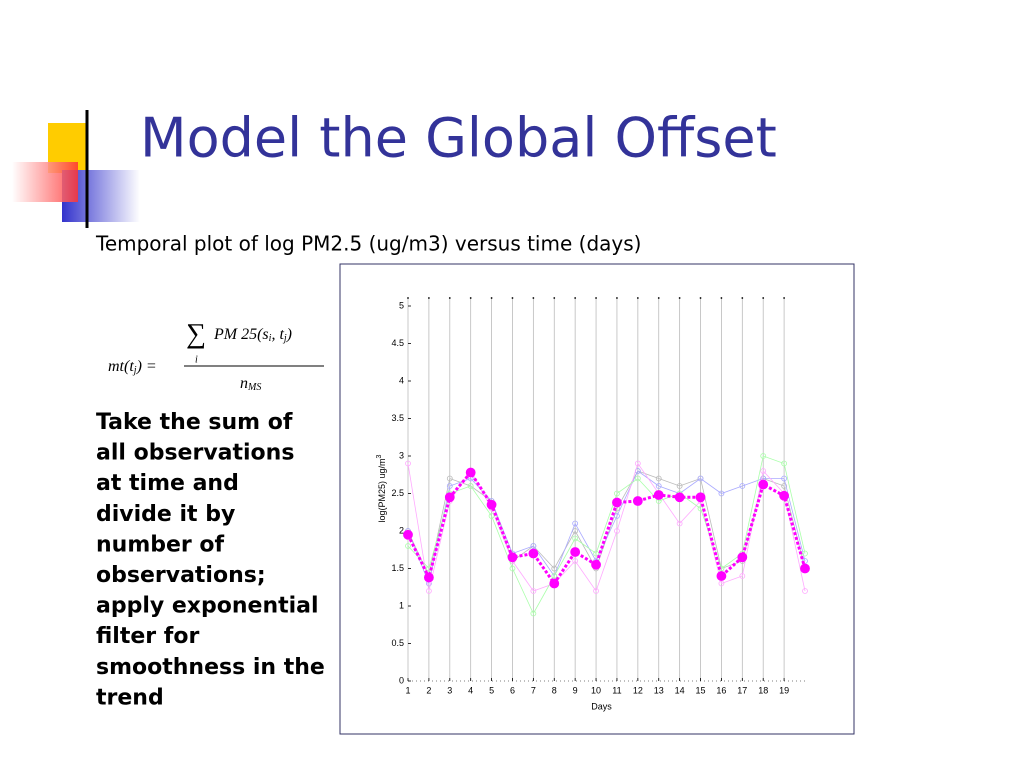  Describe the element at coordinates (606, 528) in the screenshot. I see `series-line-highlight` at that location.